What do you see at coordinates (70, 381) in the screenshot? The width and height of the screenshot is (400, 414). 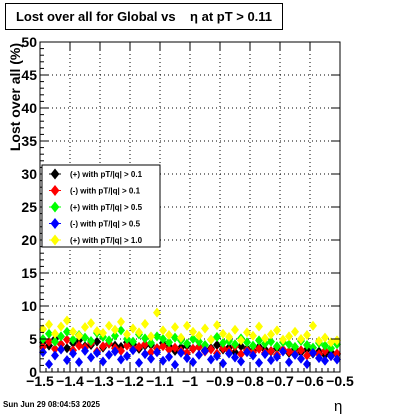 I see `x-tick-label: −1.4` at bounding box center [70, 381].